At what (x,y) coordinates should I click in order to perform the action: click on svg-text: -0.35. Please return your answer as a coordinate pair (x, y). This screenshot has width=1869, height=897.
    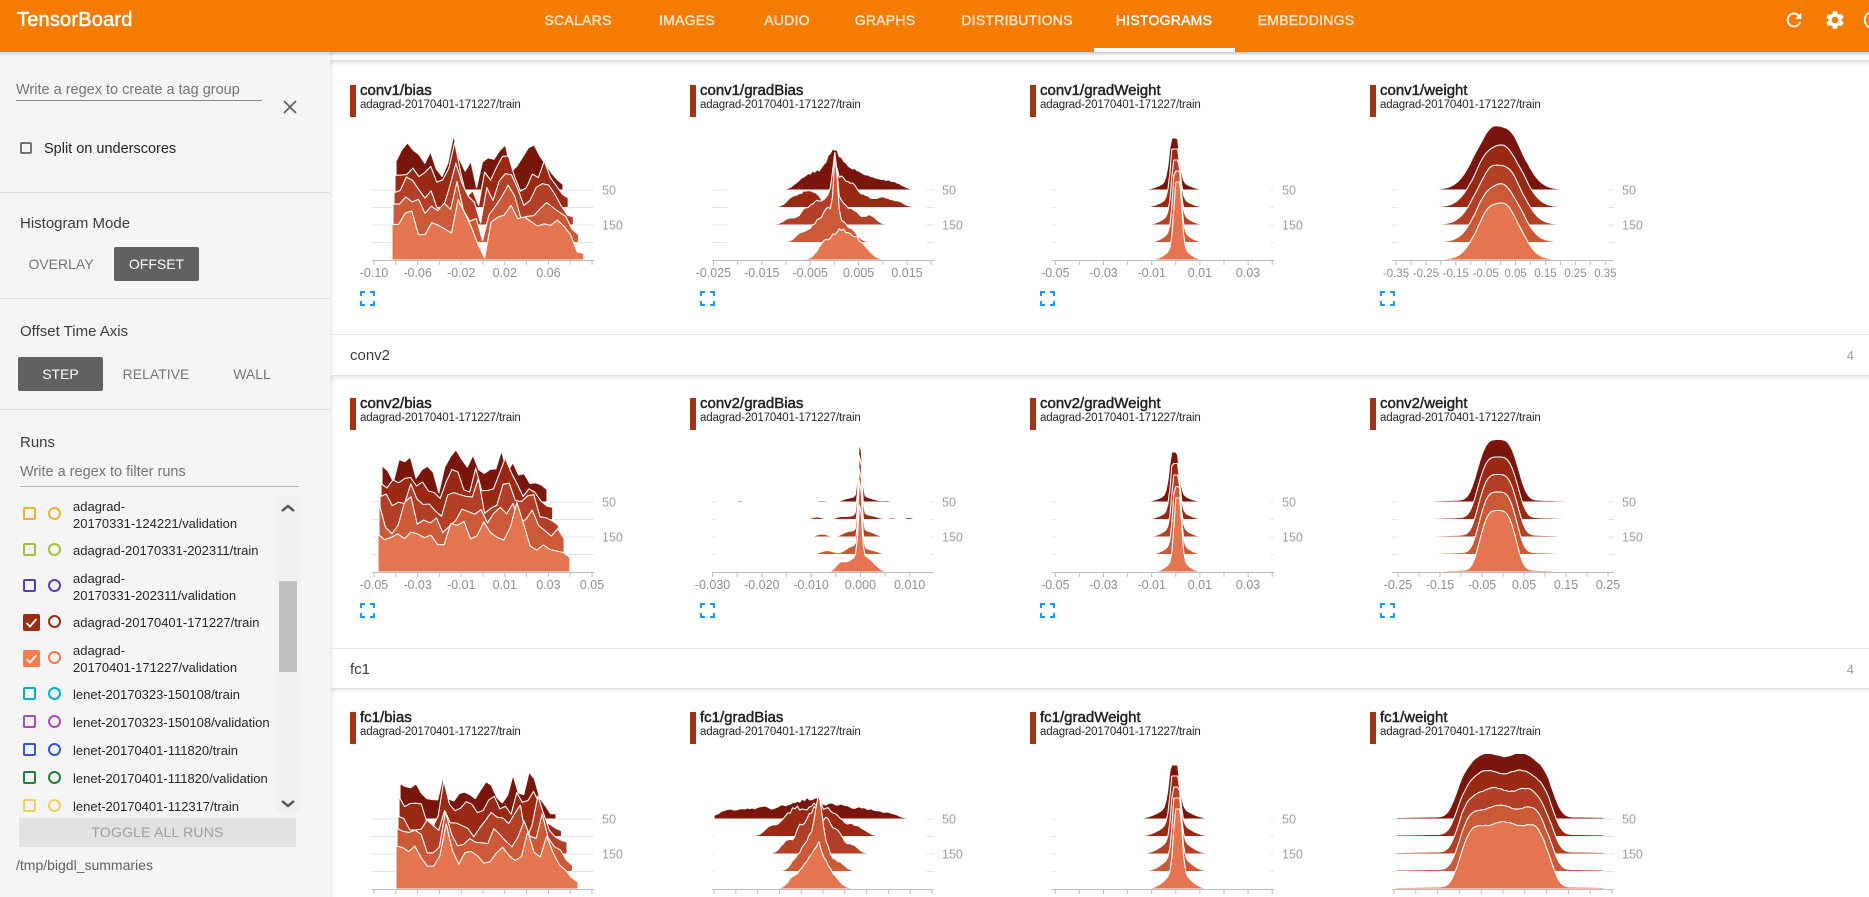
    Looking at the image, I should click on (1396, 274).